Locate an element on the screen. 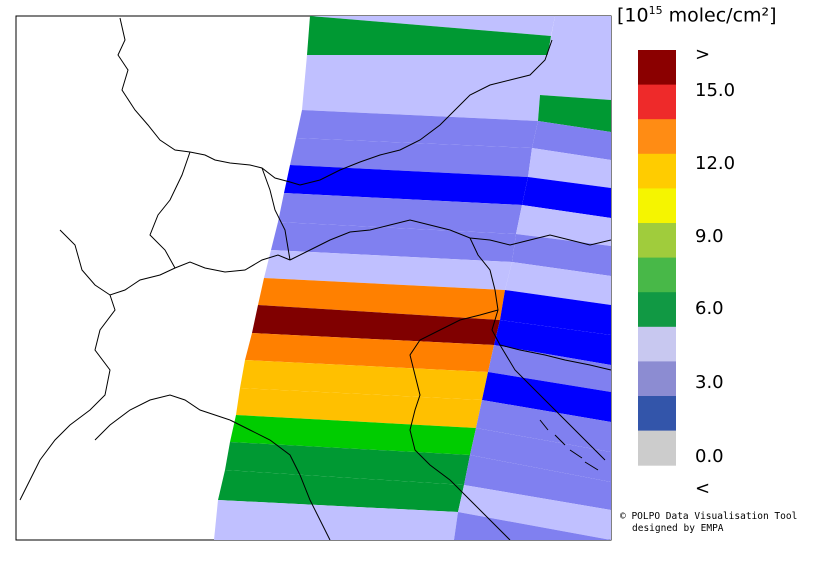  border-france-switzerland is located at coordinates (209, 101).